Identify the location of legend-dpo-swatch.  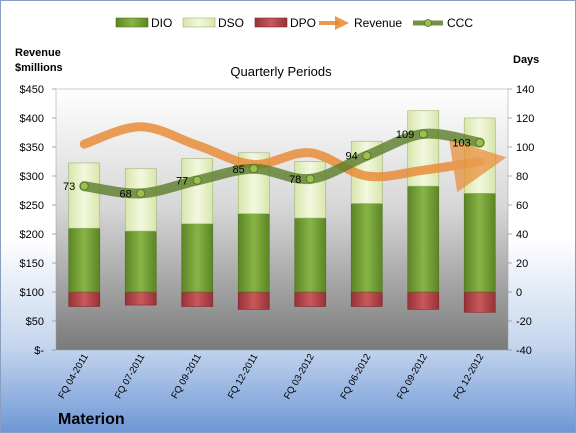
(271, 22).